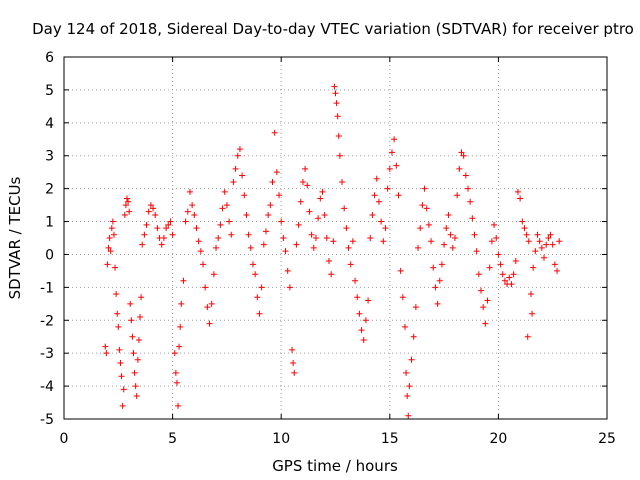  I want to click on y-axis-label: SDTVAR / TECUs, so click(15, 237).